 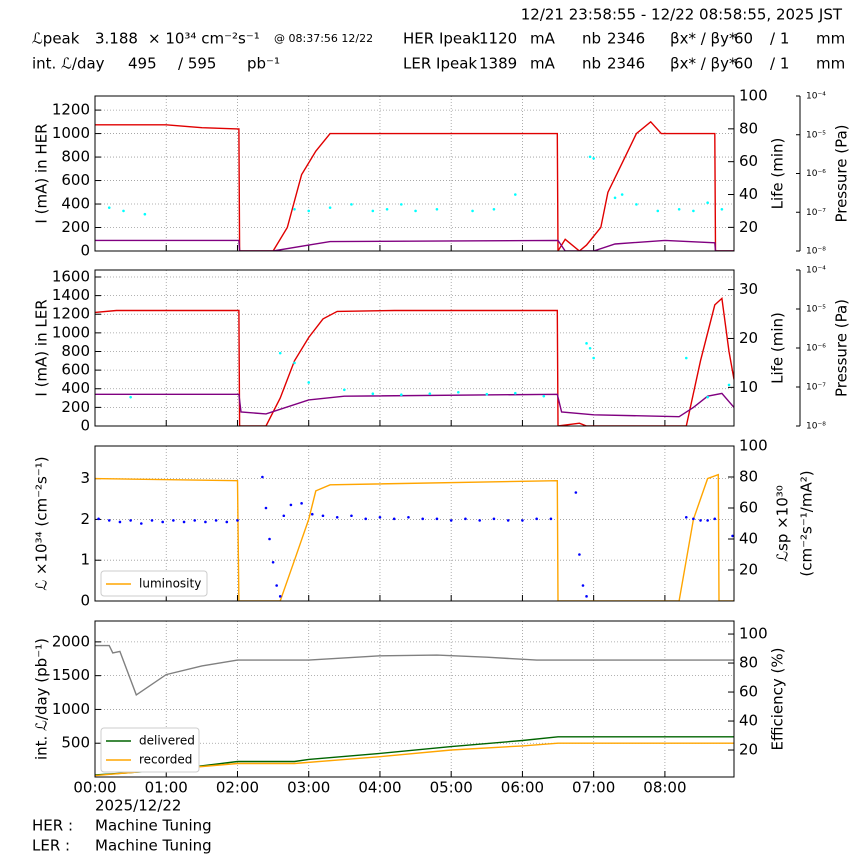 I want to click on header-item: 1389, so click(x=498, y=64).